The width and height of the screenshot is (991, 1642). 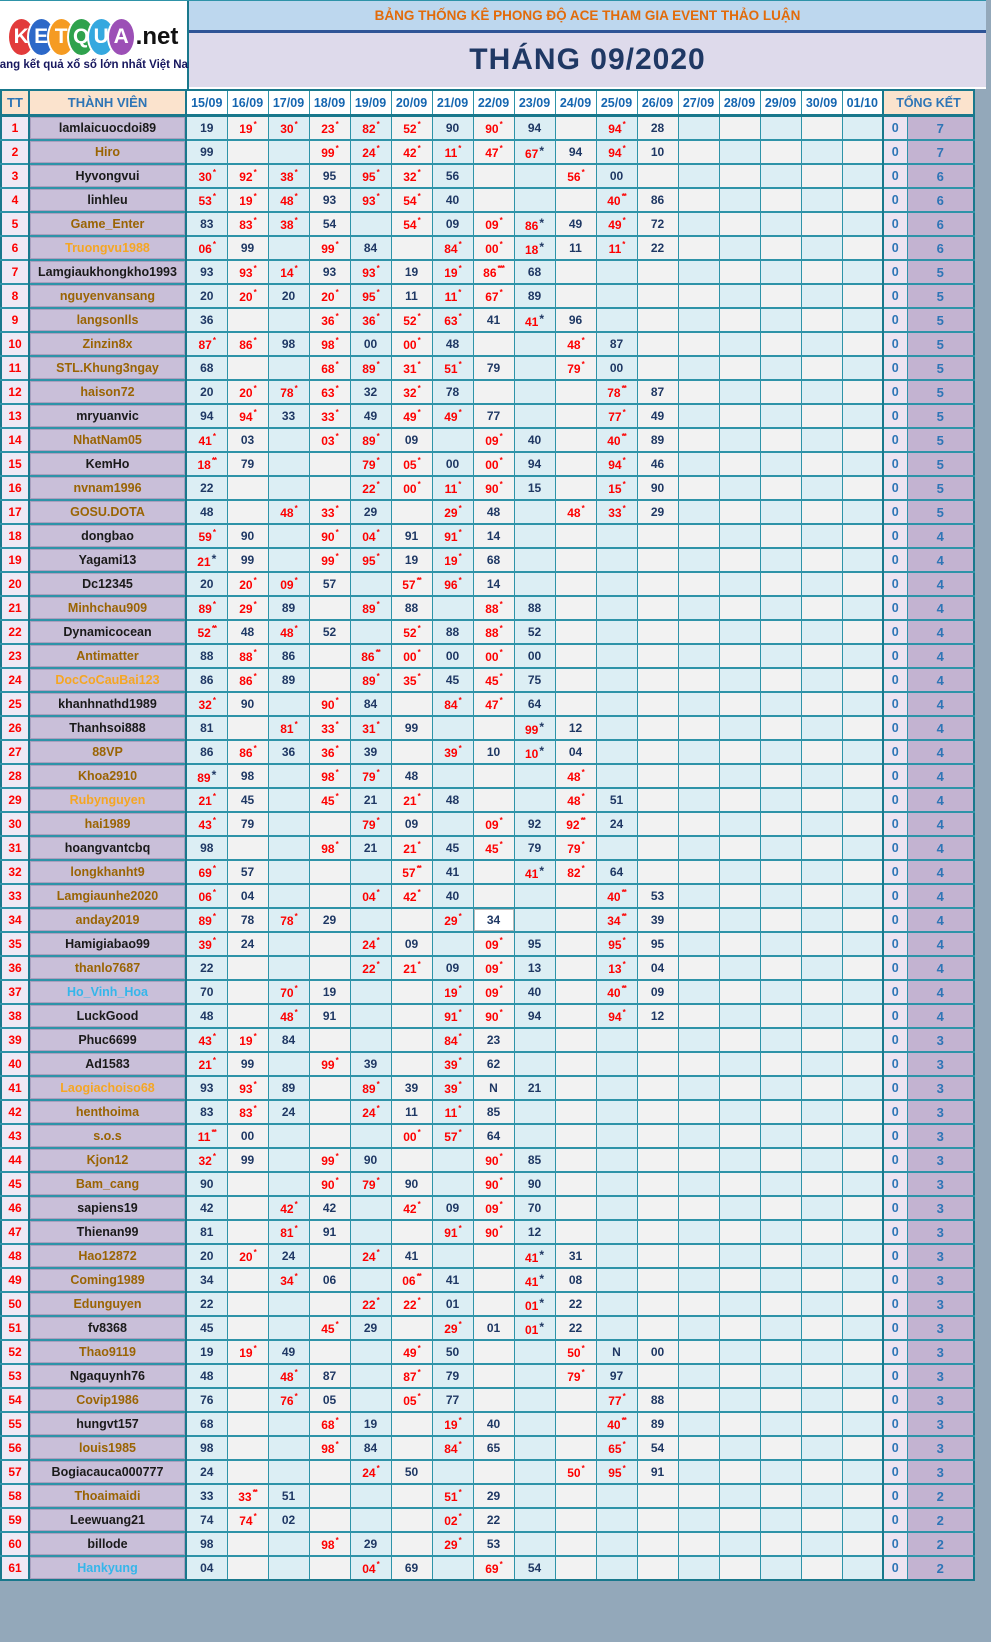 I want to click on score-cell: 78**, so click(x=616, y=391).